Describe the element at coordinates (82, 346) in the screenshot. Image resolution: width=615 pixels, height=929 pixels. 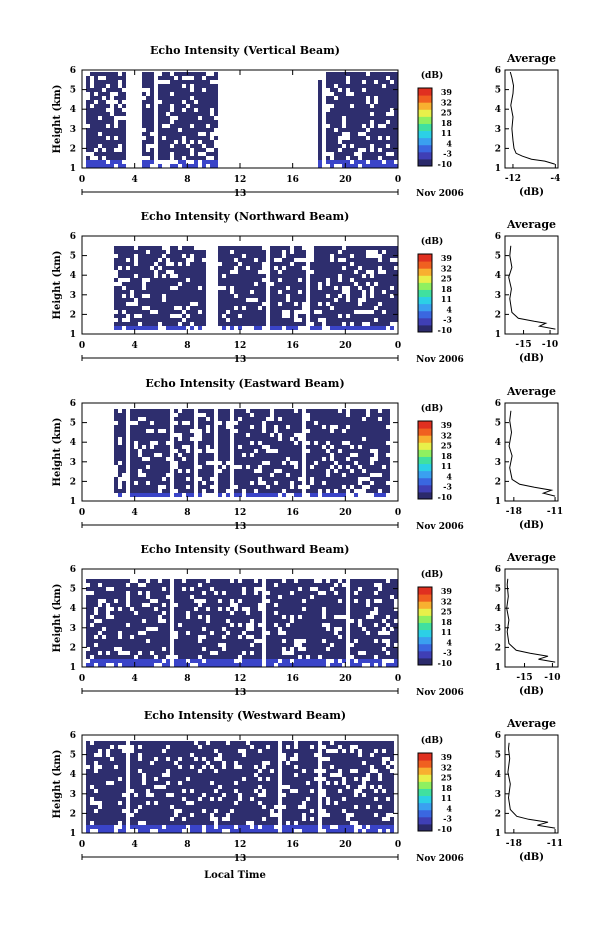
I see `x-tick-label: 0` at that location.